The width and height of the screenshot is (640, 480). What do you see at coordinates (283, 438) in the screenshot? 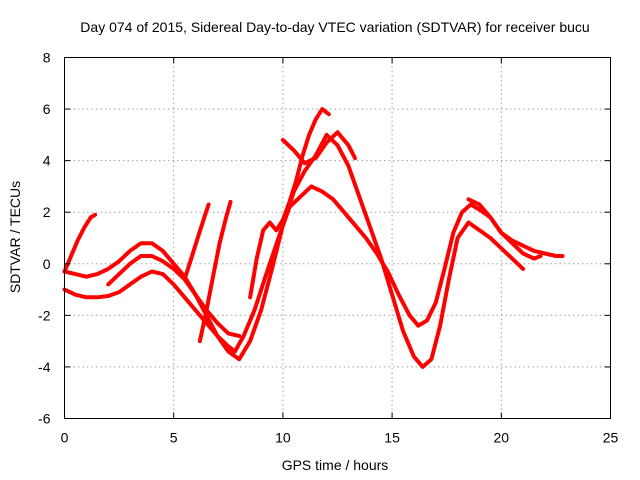
I see `x-tick-label: 10` at bounding box center [283, 438].